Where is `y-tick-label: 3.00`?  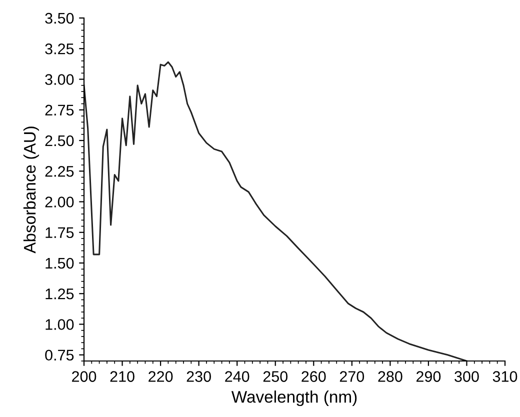
y-tick-label: 3.00 is located at coordinates (59, 79).